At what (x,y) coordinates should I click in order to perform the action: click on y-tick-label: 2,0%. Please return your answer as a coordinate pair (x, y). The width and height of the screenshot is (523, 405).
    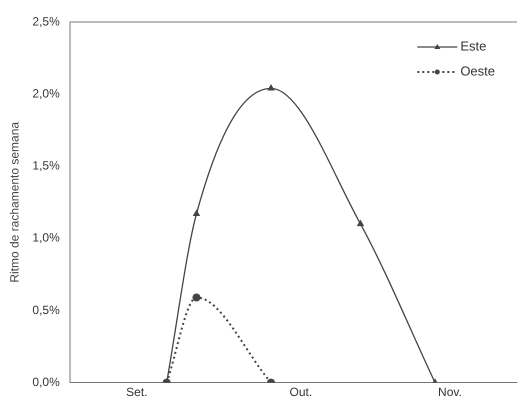
    Looking at the image, I should click on (46, 93).